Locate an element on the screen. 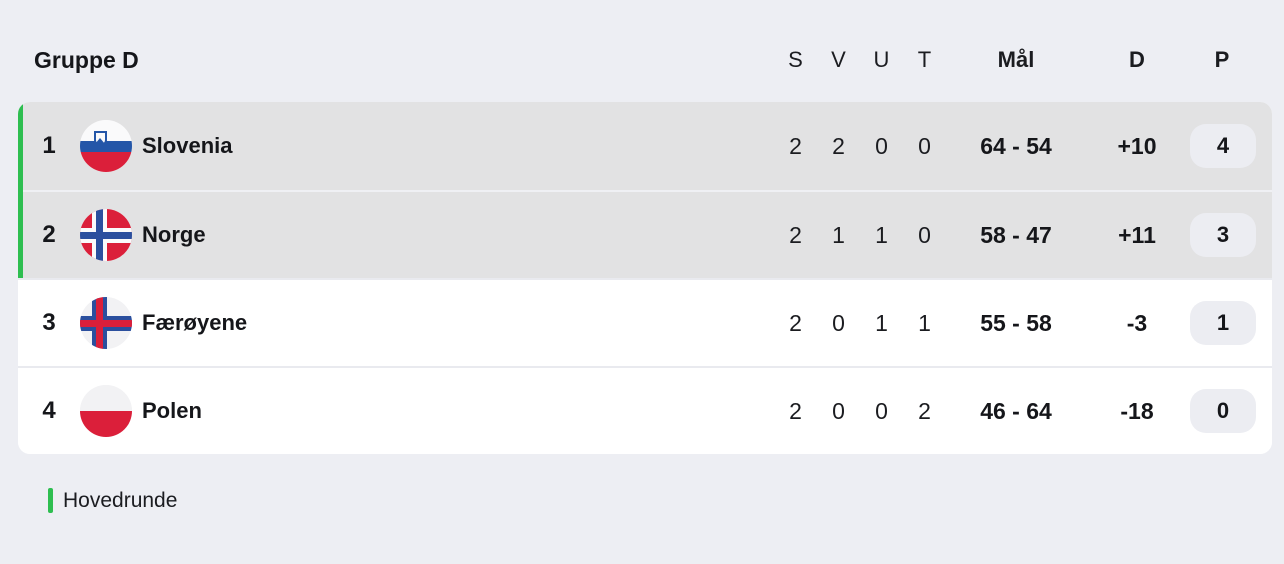 The height and width of the screenshot is (564, 1284). stat-won: 2 is located at coordinates (838, 145).